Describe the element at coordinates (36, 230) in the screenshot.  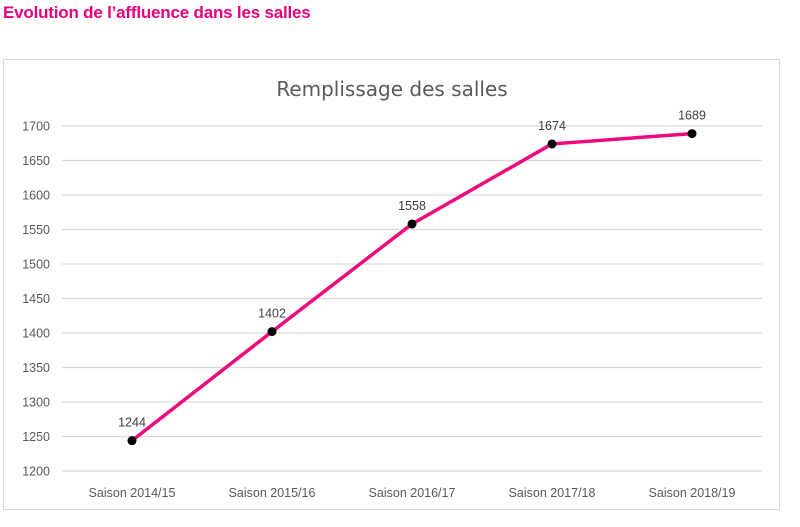
I see `y-tick-label: 1550` at that location.